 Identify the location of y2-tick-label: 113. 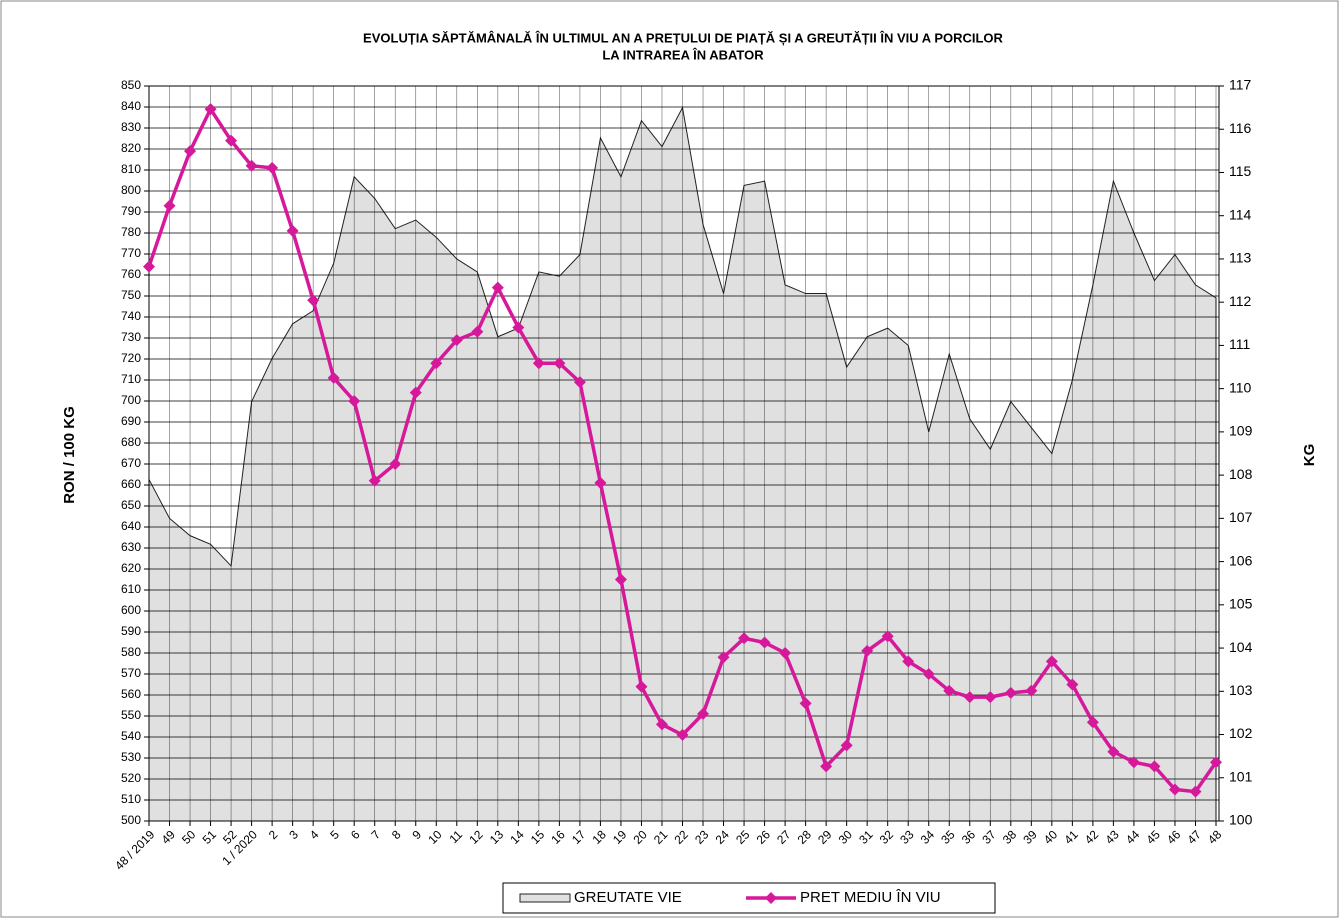
(1240, 258).